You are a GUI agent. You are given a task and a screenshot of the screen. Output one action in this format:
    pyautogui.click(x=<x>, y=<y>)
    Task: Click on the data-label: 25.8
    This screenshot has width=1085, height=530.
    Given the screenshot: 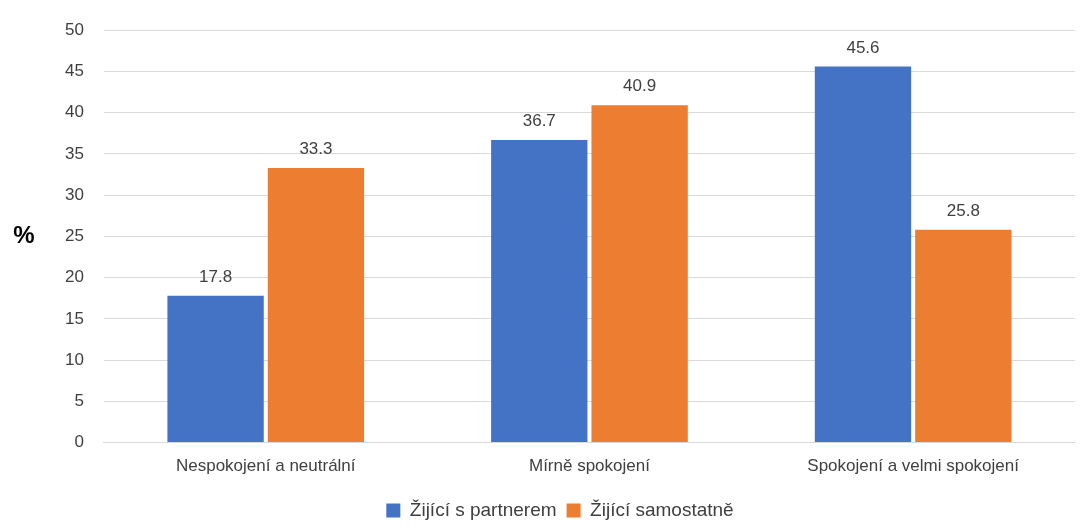 What is the action you would take?
    pyautogui.click(x=963, y=210)
    